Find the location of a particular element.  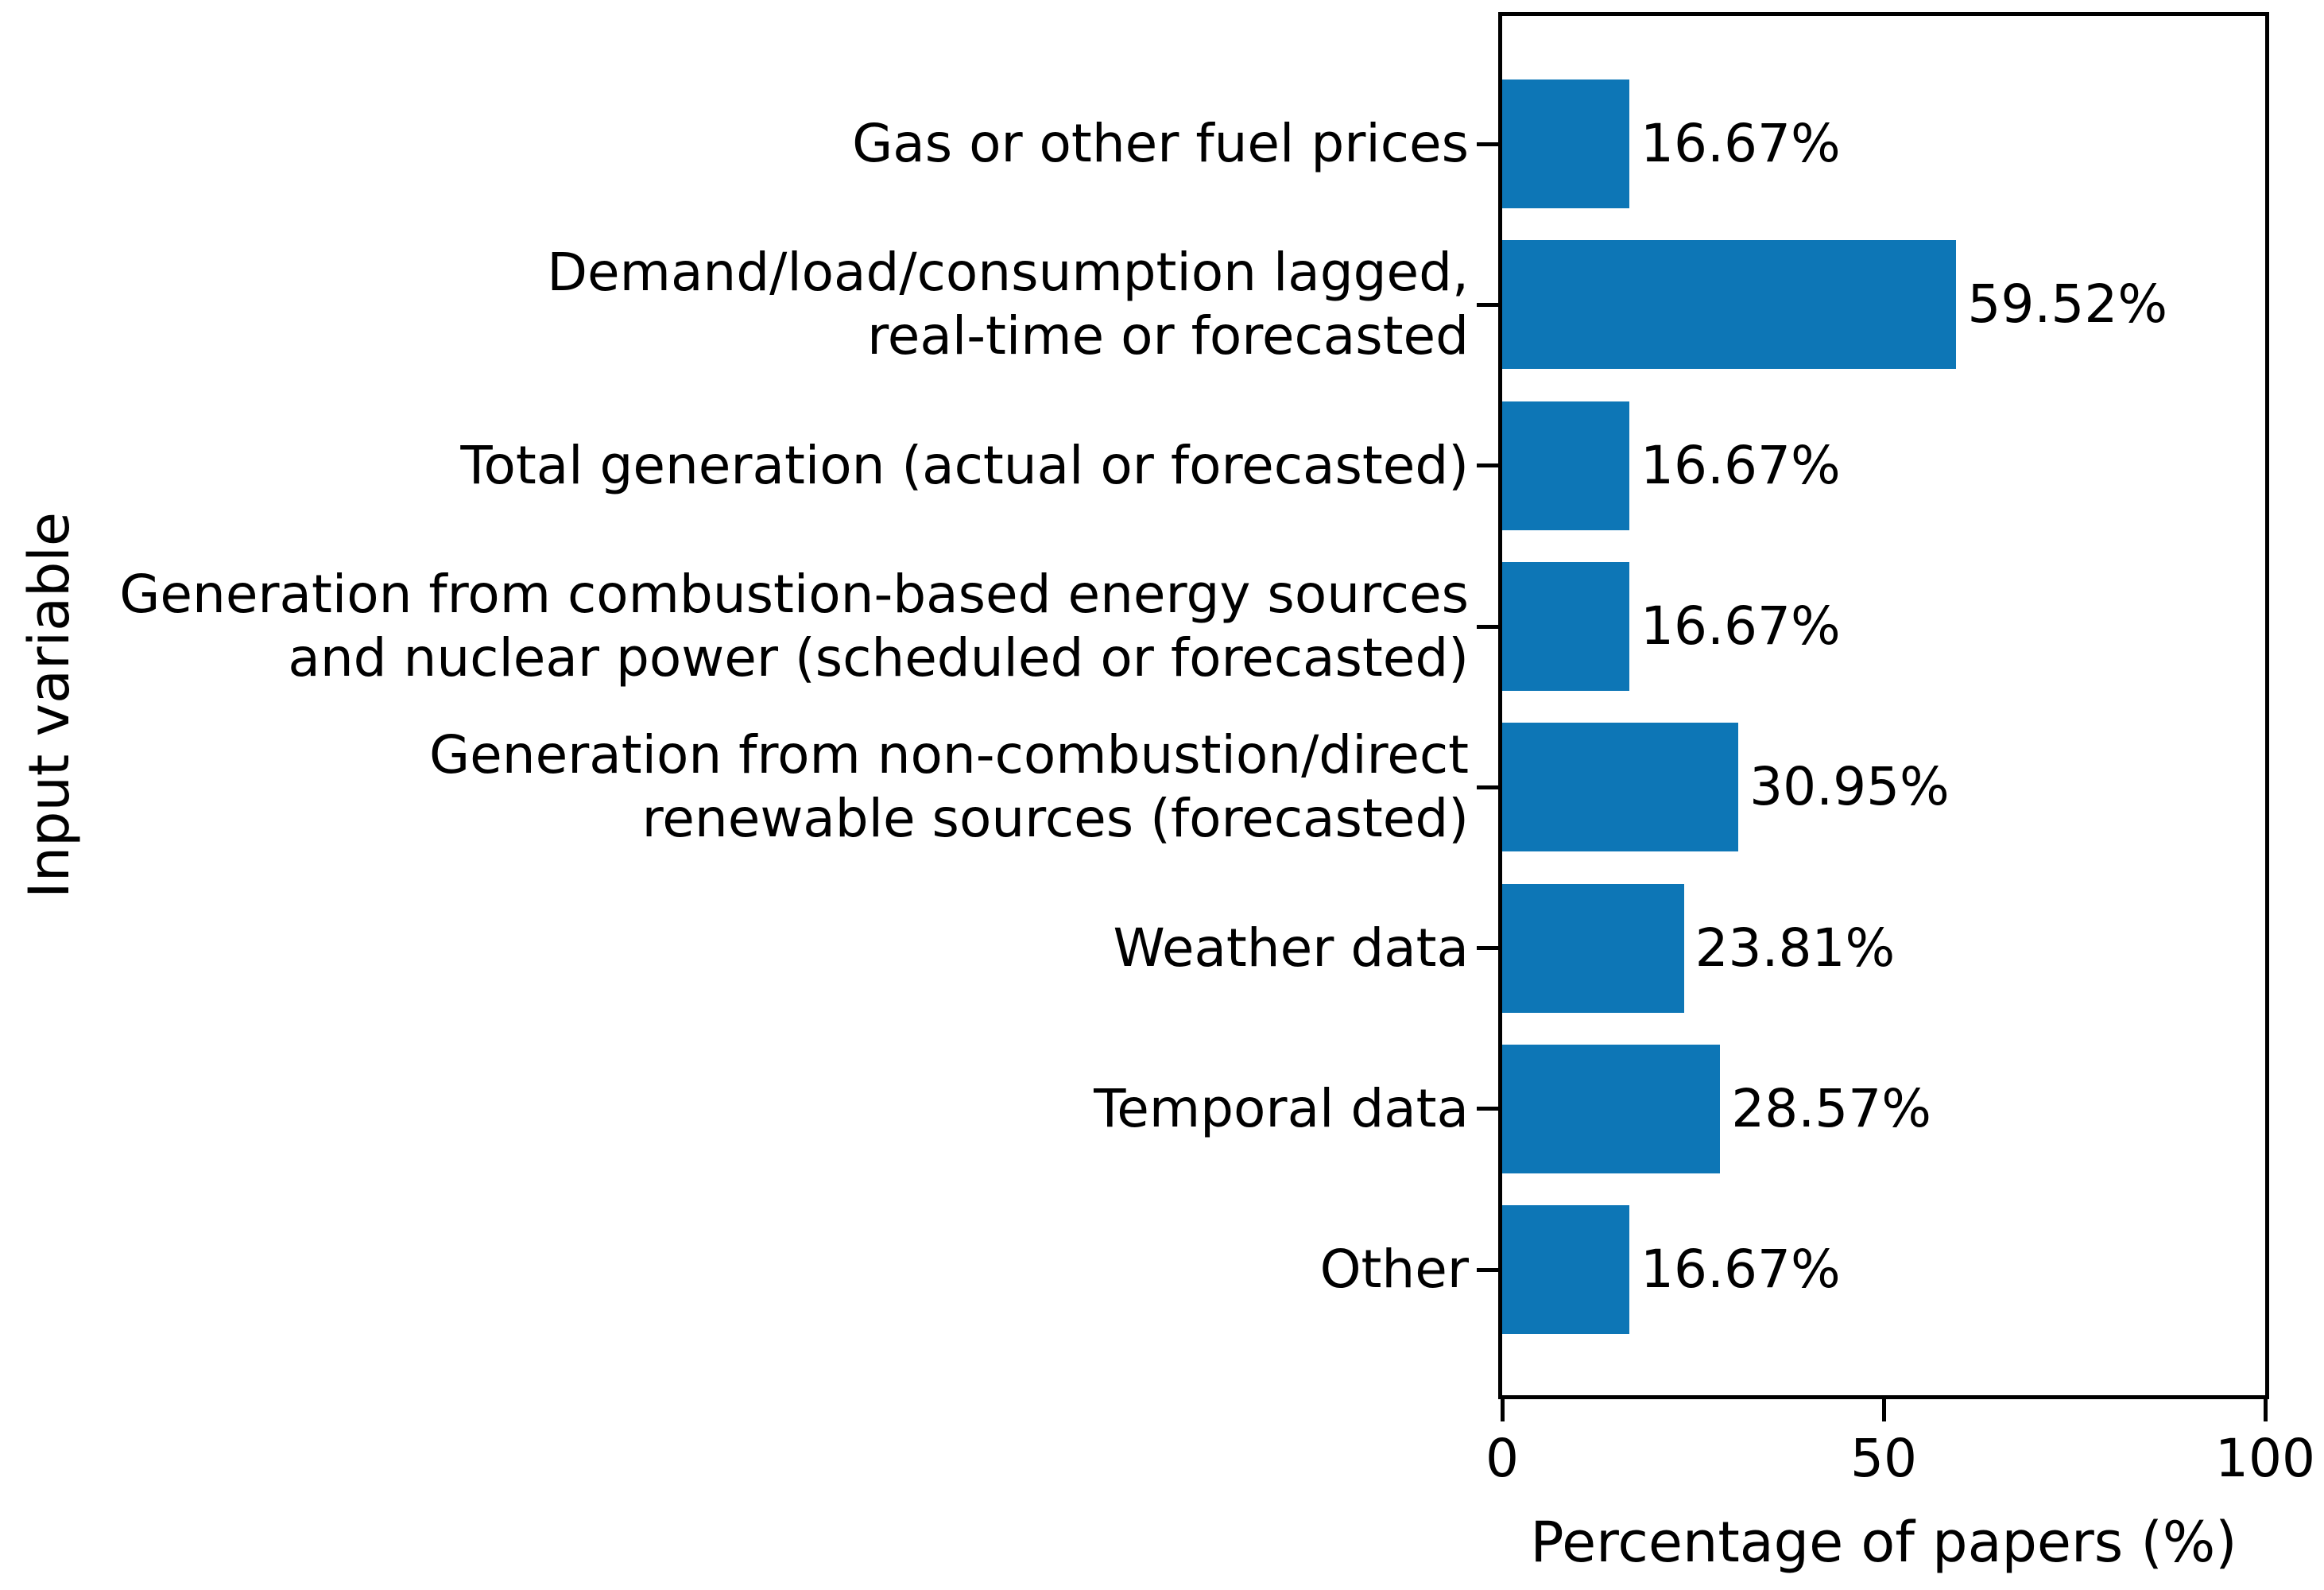

bar-value-label: 28.57% is located at coordinates (1831, 1108).